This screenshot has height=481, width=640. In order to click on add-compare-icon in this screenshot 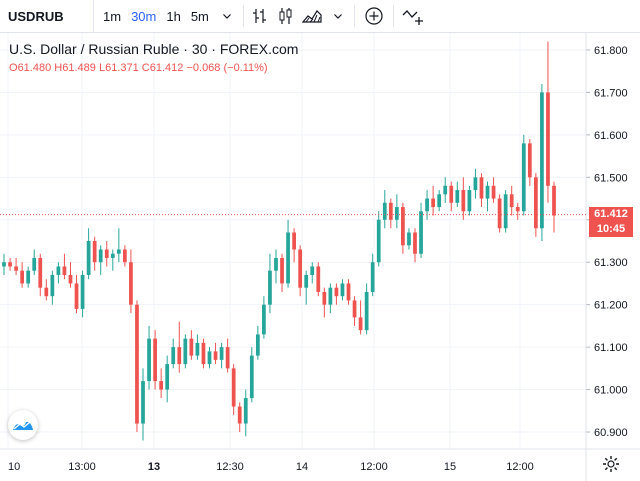, I will do `click(374, 16)`.